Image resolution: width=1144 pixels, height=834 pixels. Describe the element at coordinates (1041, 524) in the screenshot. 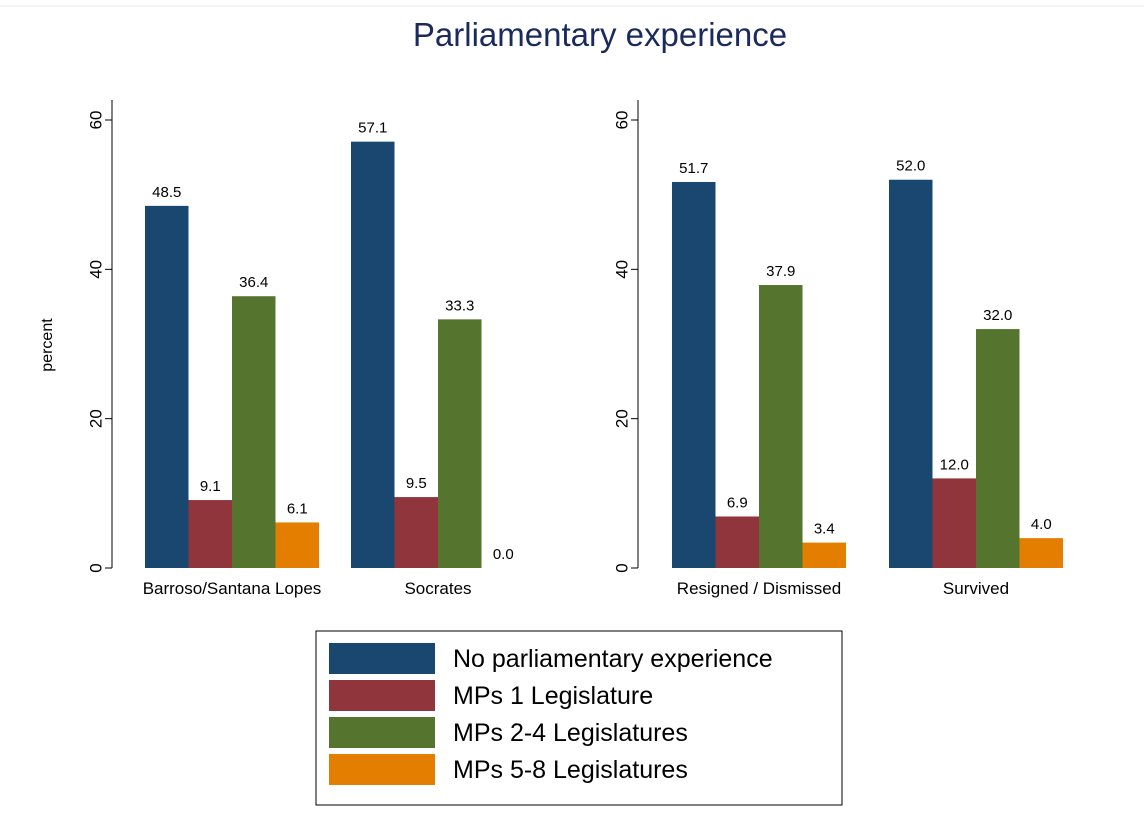

I see `bar-value-label: 4.0` at that location.